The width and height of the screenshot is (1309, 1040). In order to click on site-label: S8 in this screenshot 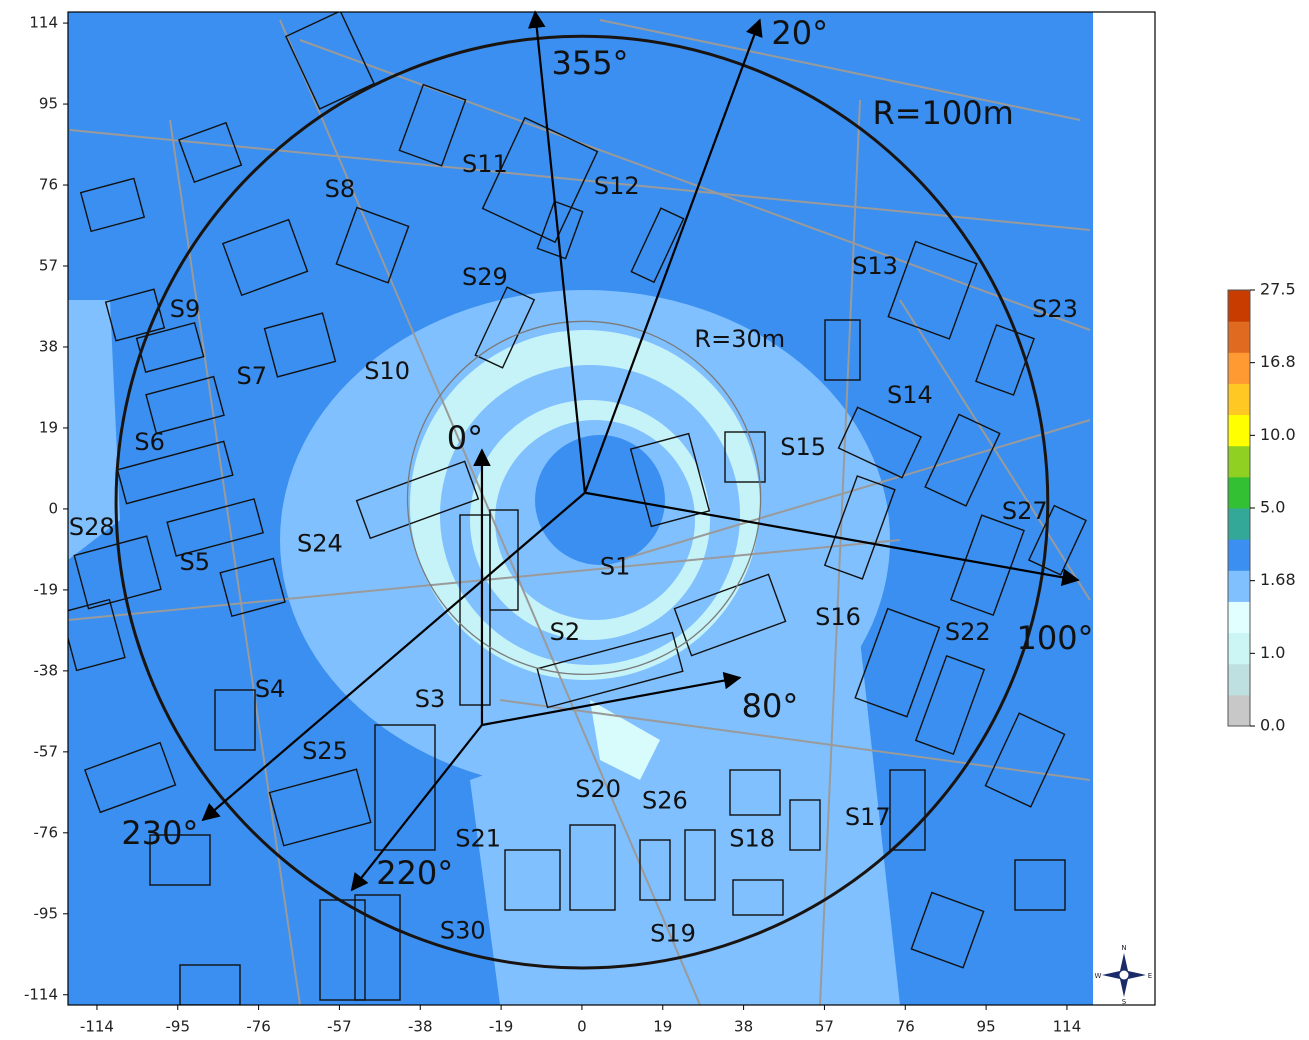, I will do `click(340, 189)`.